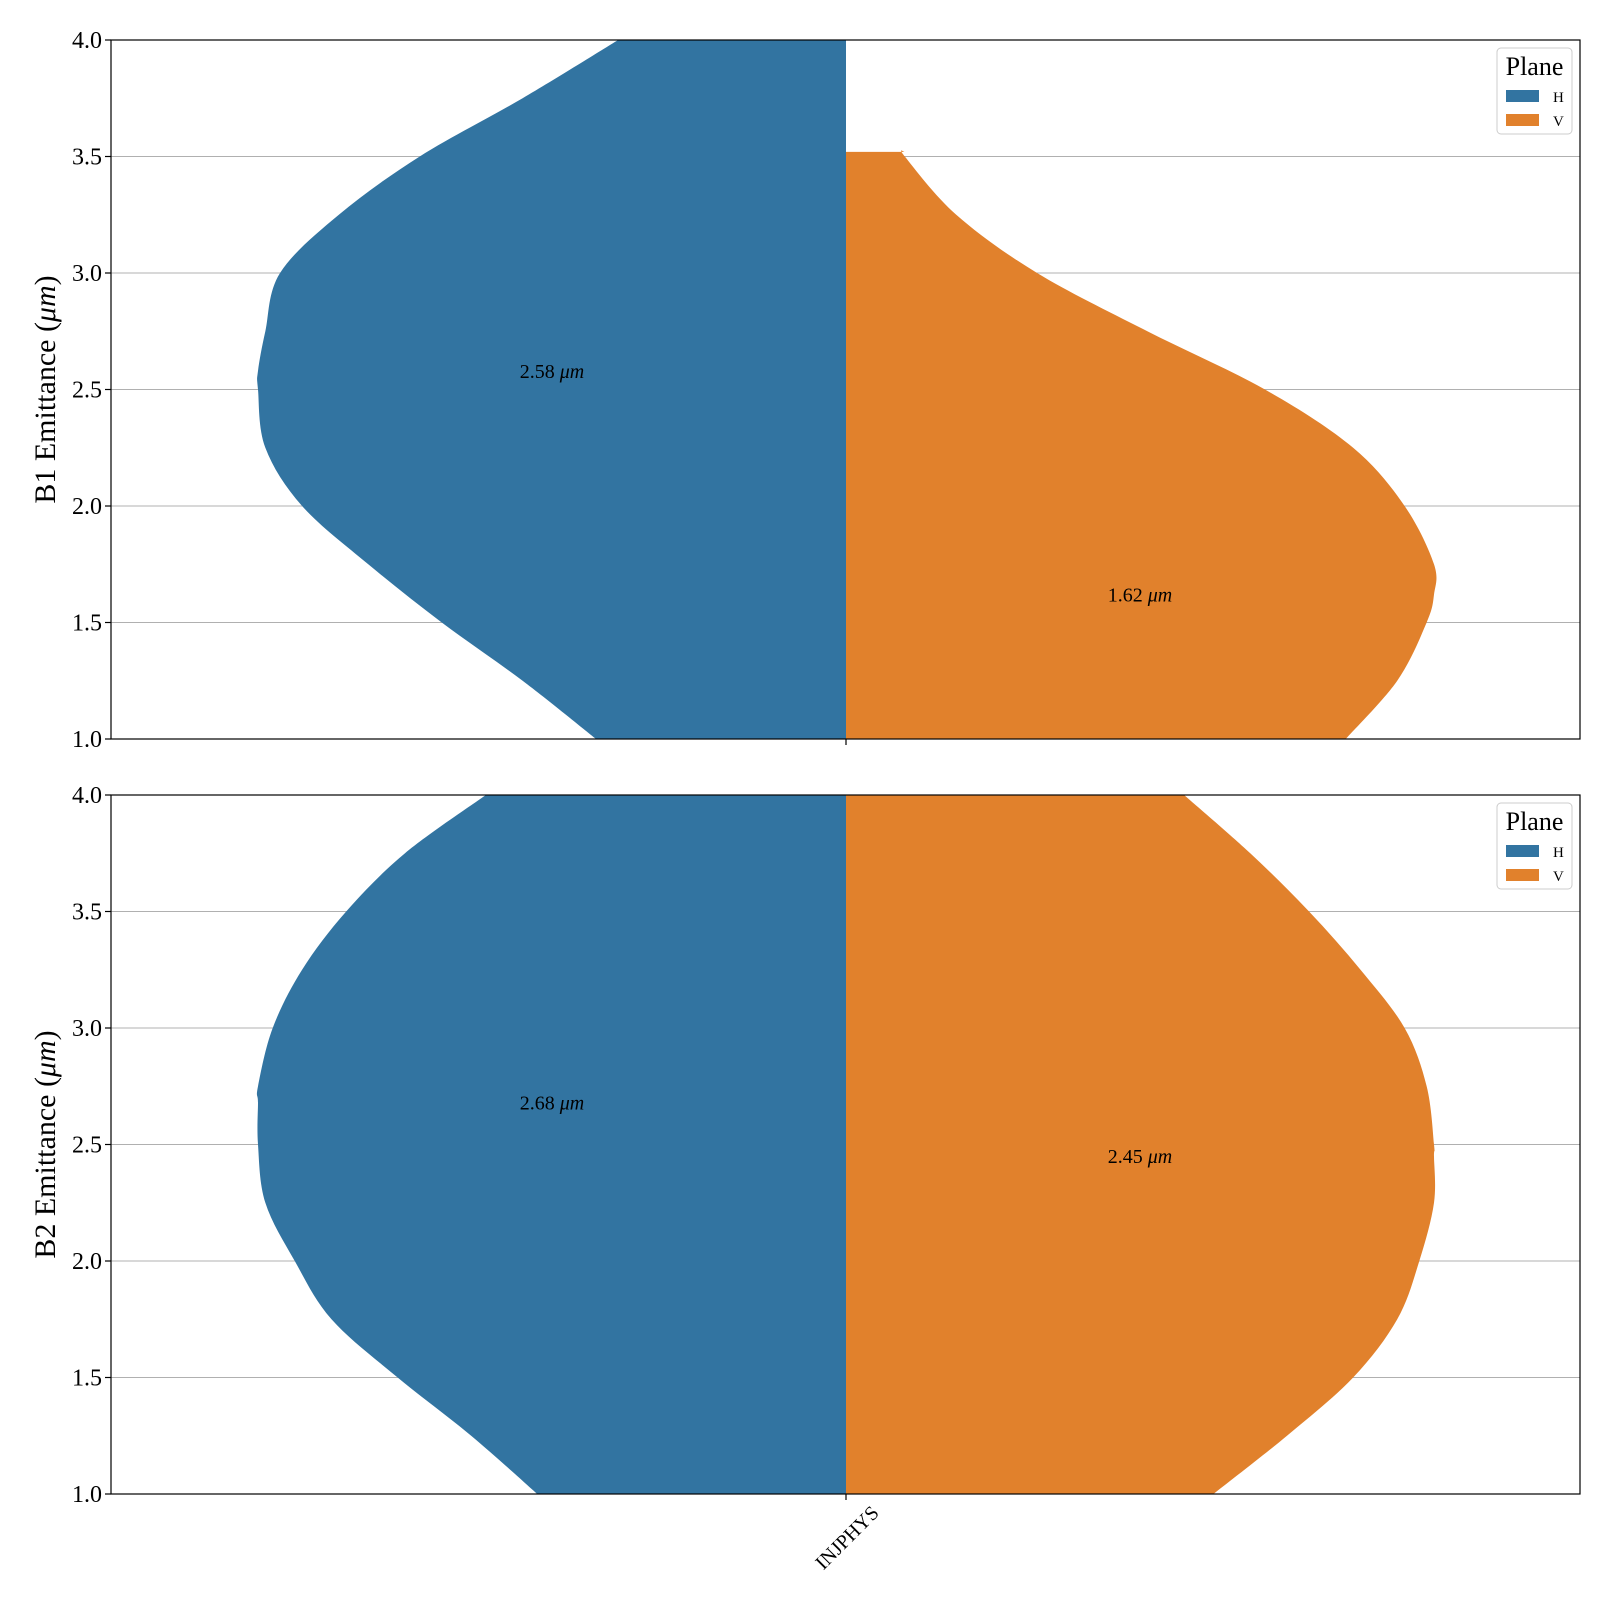  I want to click on median-label-v: 2.45 μm, so click(1140, 1157).